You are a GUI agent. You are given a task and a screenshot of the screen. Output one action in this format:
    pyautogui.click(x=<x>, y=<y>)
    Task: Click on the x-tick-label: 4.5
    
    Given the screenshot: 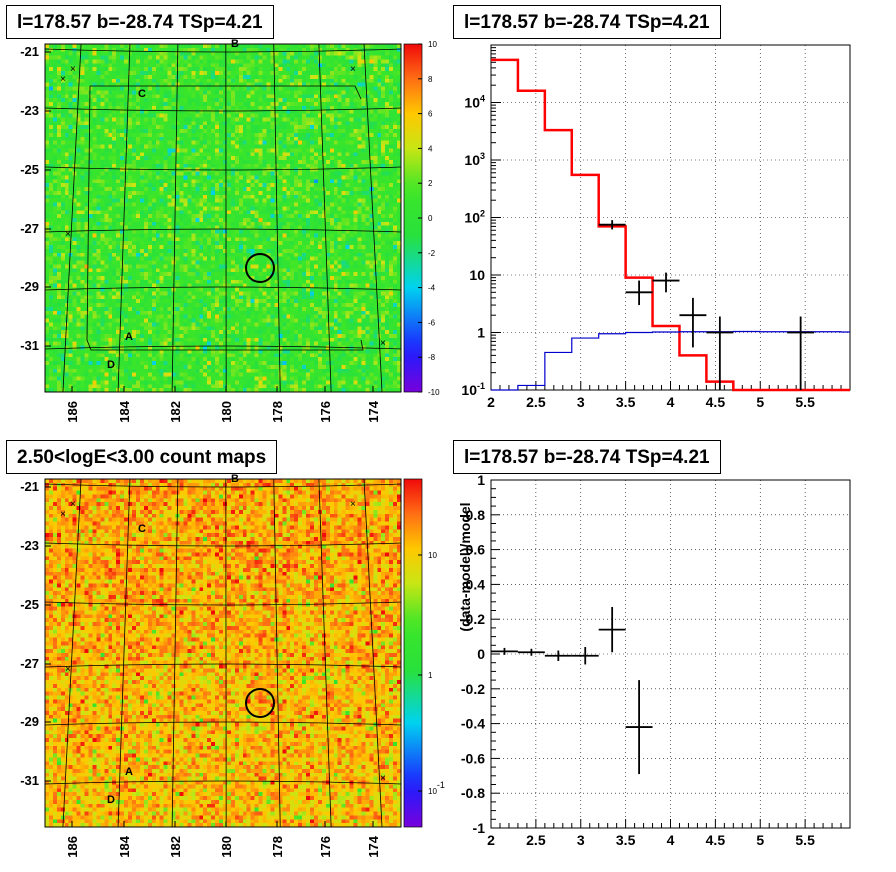 What is the action you would take?
    pyautogui.click(x=716, y=840)
    